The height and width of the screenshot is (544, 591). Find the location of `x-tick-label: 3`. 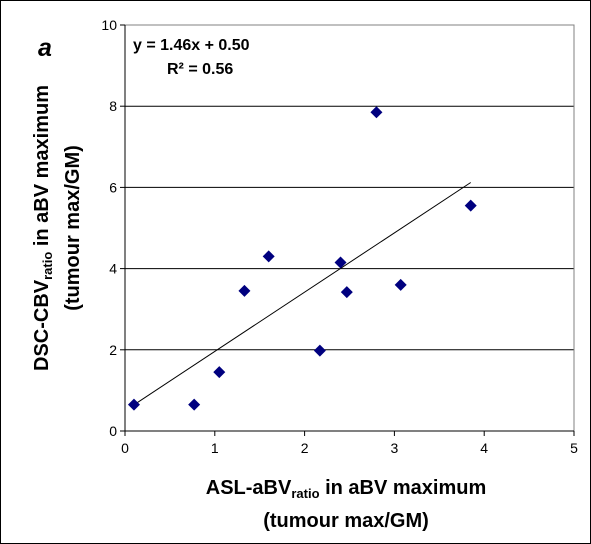

x-tick-label: 3 is located at coordinates (395, 448).